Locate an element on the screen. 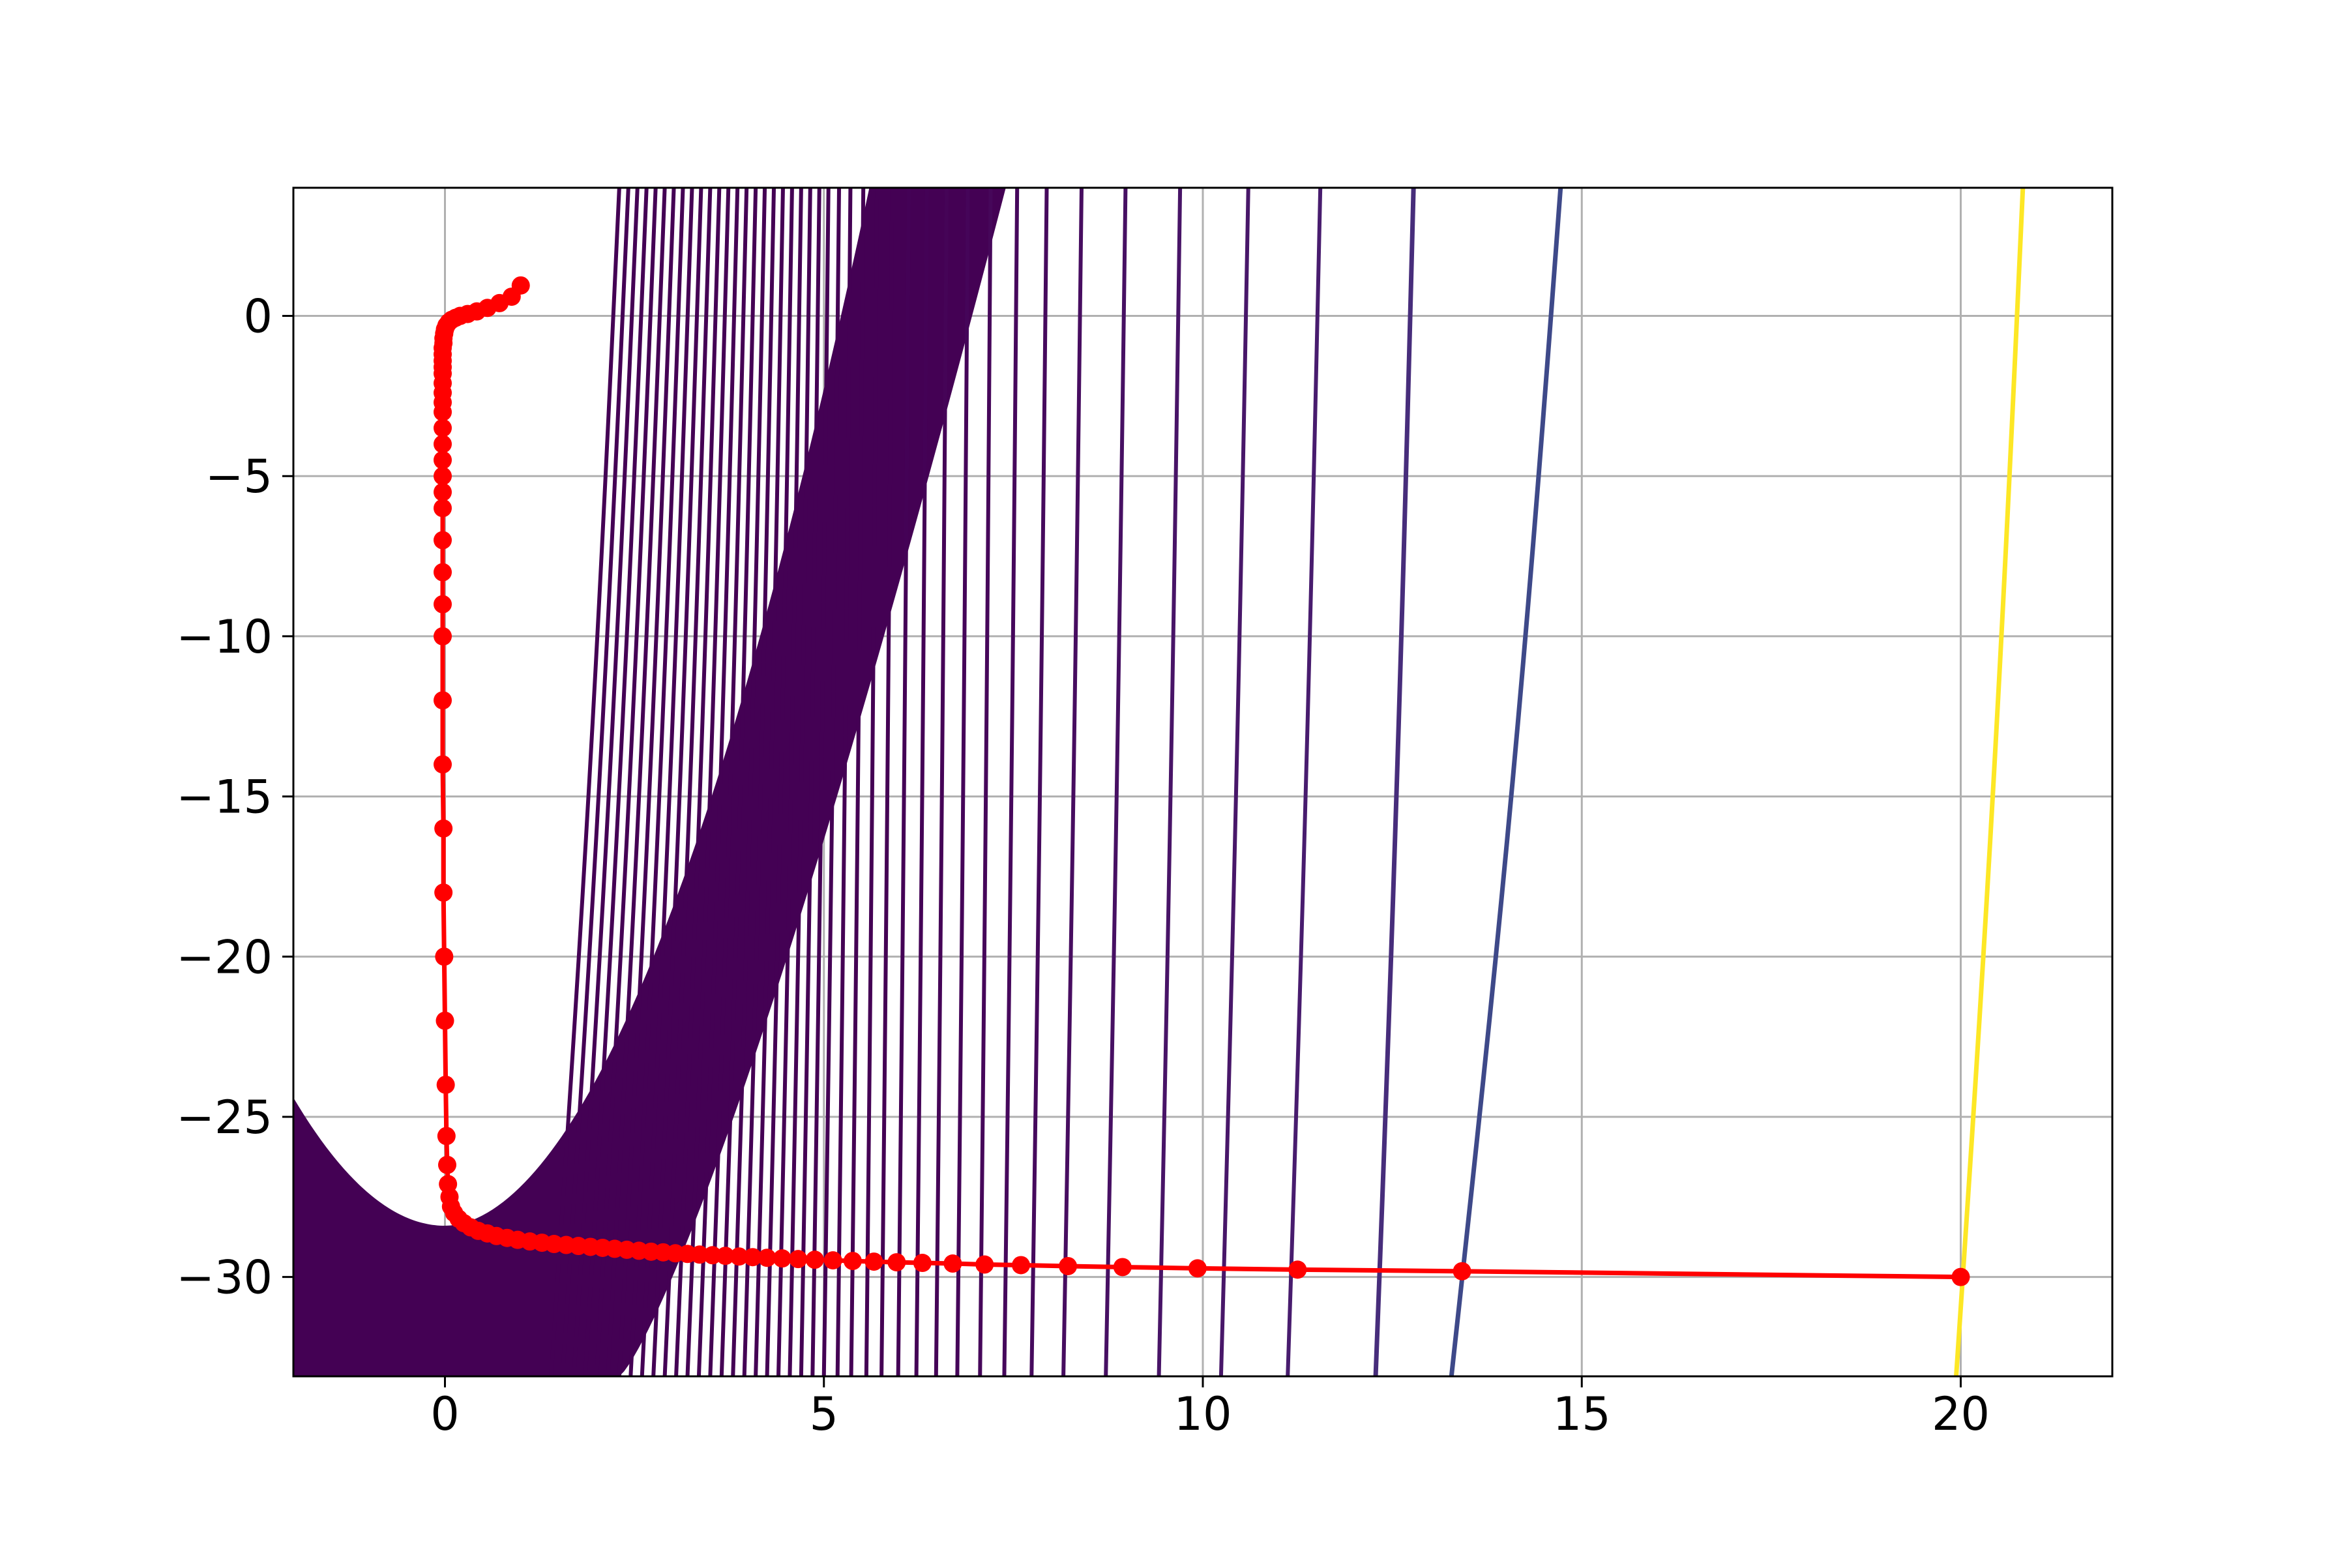 This screenshot has width=2347, height=1568. x-tick-label-4: 20 is located at coordinates (1961, 1414).